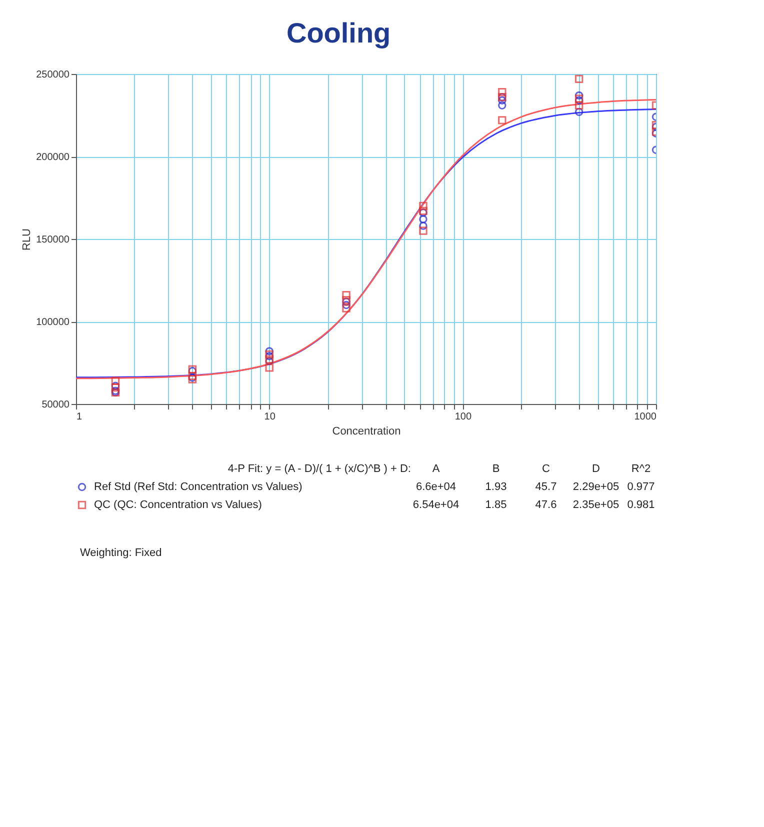  What do you see at coordinates (596, 505) in the screenshot?
I see `text: 2.35e+05` at bounding box center [596, 505].